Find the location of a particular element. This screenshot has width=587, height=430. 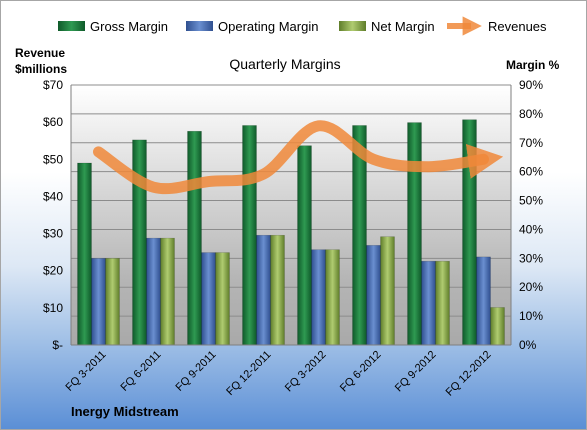

legend-label-gross-margin: Gross Margin is located at coordinates (129, 26).